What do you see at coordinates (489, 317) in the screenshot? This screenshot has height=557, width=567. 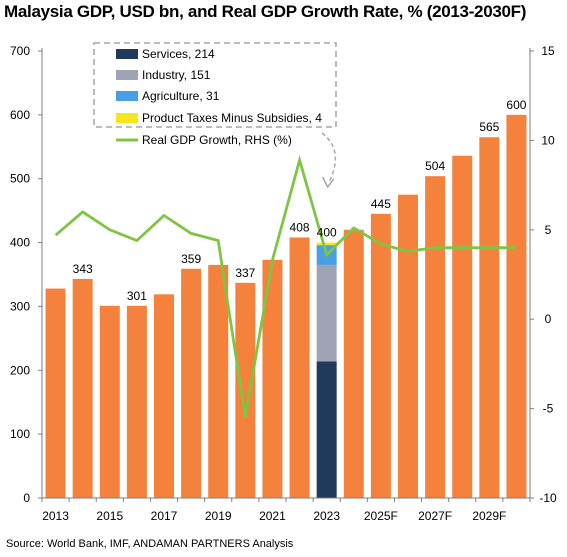 I see `gdp-bar-2029F` at bounding box center [489, 317].